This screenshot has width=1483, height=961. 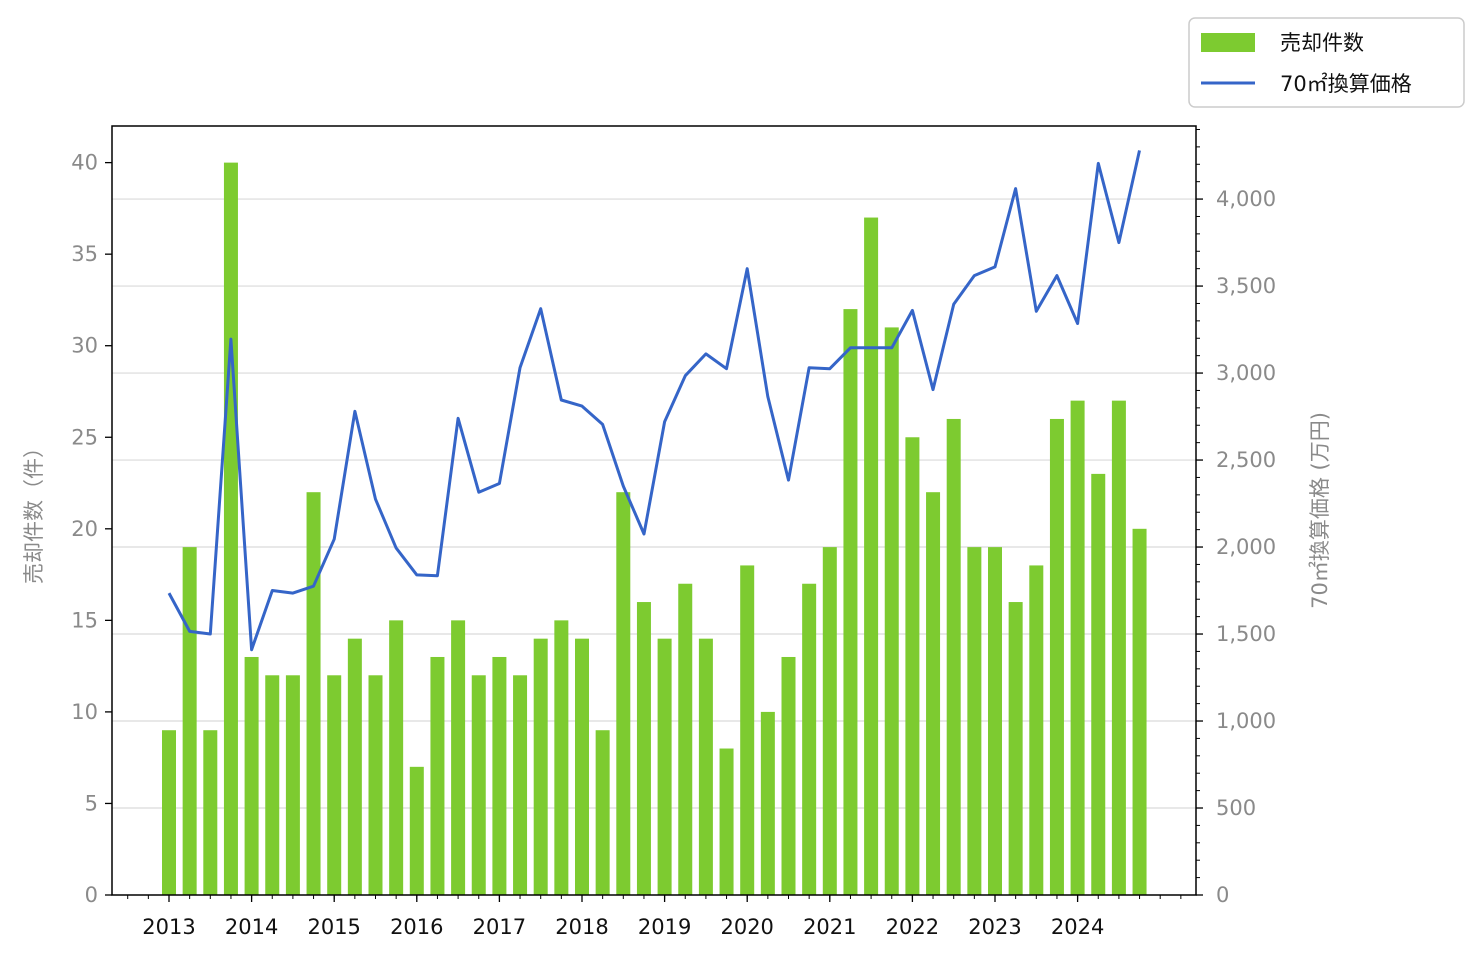 I want to click on x-tick-label: 2014, so click(x=251, y=927).